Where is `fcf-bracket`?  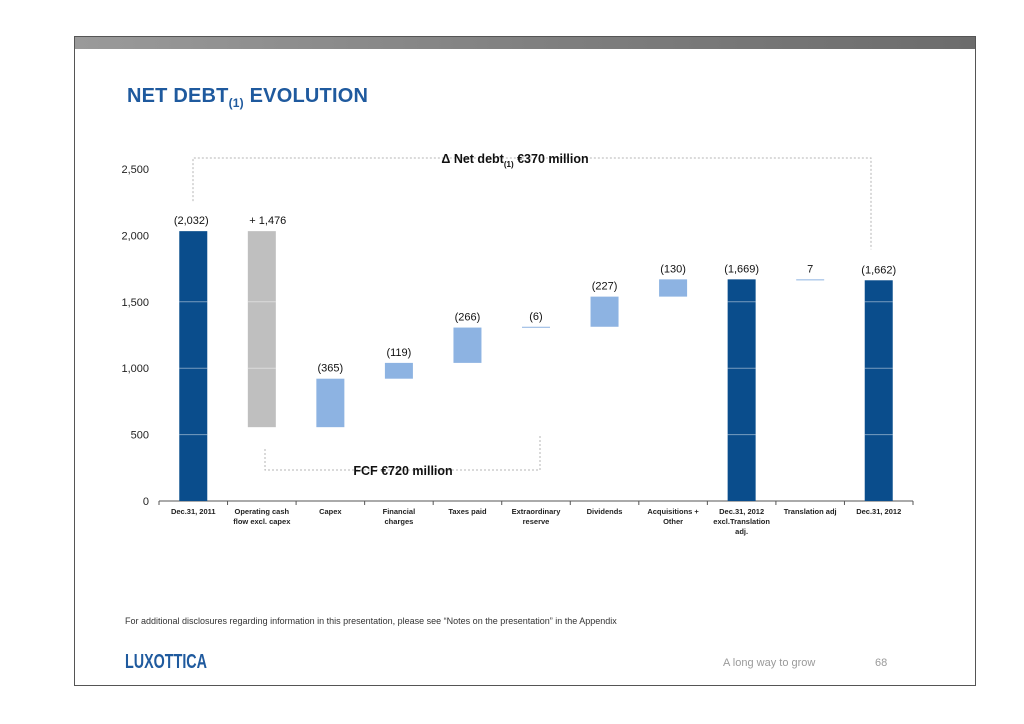 fcf-bracket is located at coordinates (402, 452).